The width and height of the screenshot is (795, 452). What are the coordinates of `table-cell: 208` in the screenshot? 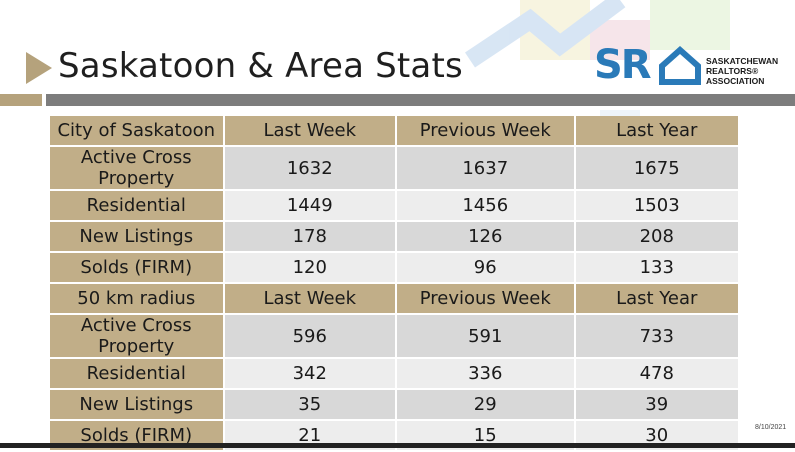 It's located at (656, 236).